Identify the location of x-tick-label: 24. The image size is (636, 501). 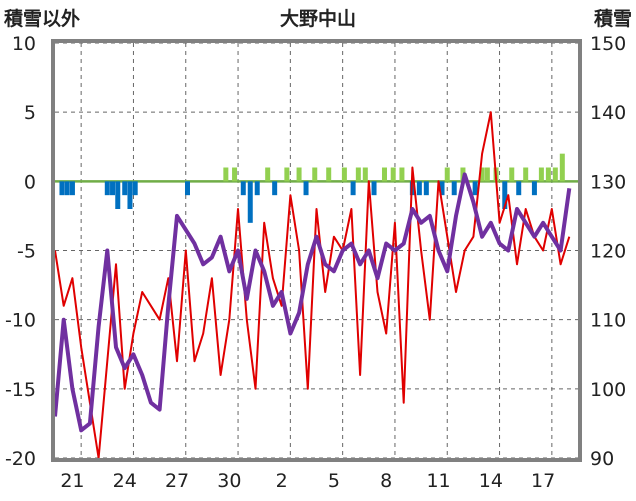
(125, 481).